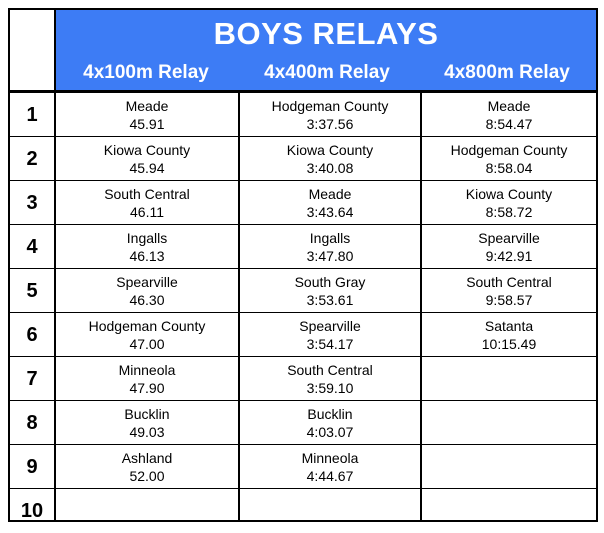  I want to click on rank-number: 4, so click(32, 247).